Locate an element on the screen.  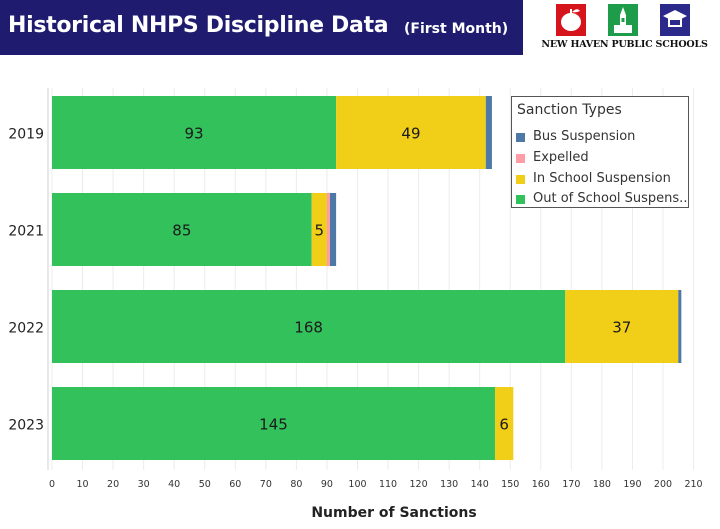
data-label: 5 is located at coordinates (320, 231).